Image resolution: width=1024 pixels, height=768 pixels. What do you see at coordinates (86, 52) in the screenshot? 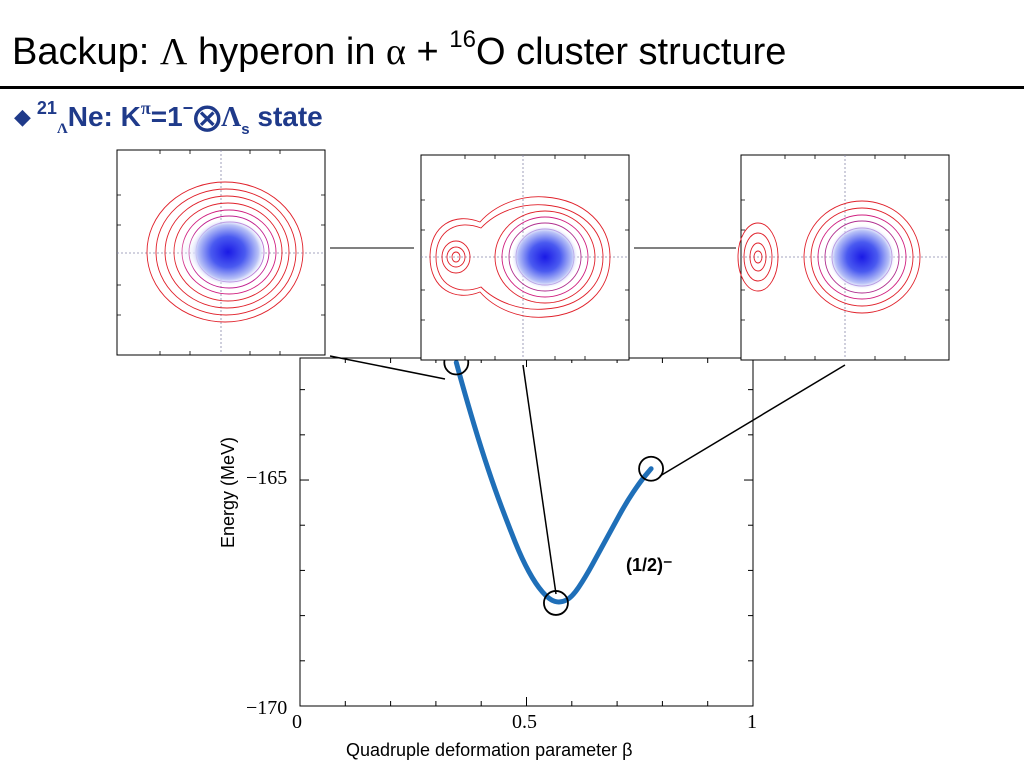
I see `title-prefix: Backup:` at bounding box center [86, 52].